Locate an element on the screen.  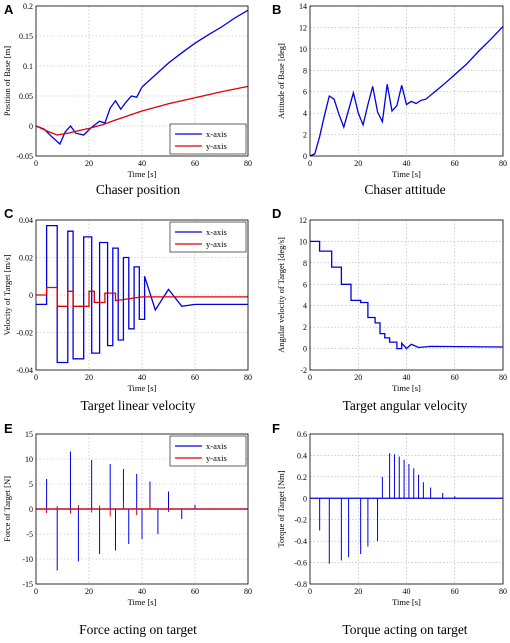
y-axis-label: Position of Base [m] is located at coordinates (7, 81).